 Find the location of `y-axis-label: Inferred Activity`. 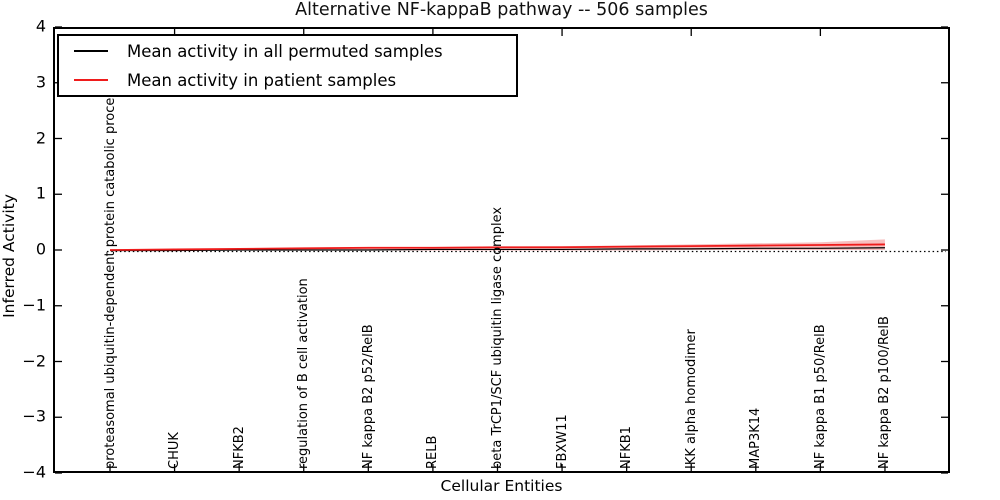

y-axis-label: Inferred Activity is located at coordinates (9, 256).